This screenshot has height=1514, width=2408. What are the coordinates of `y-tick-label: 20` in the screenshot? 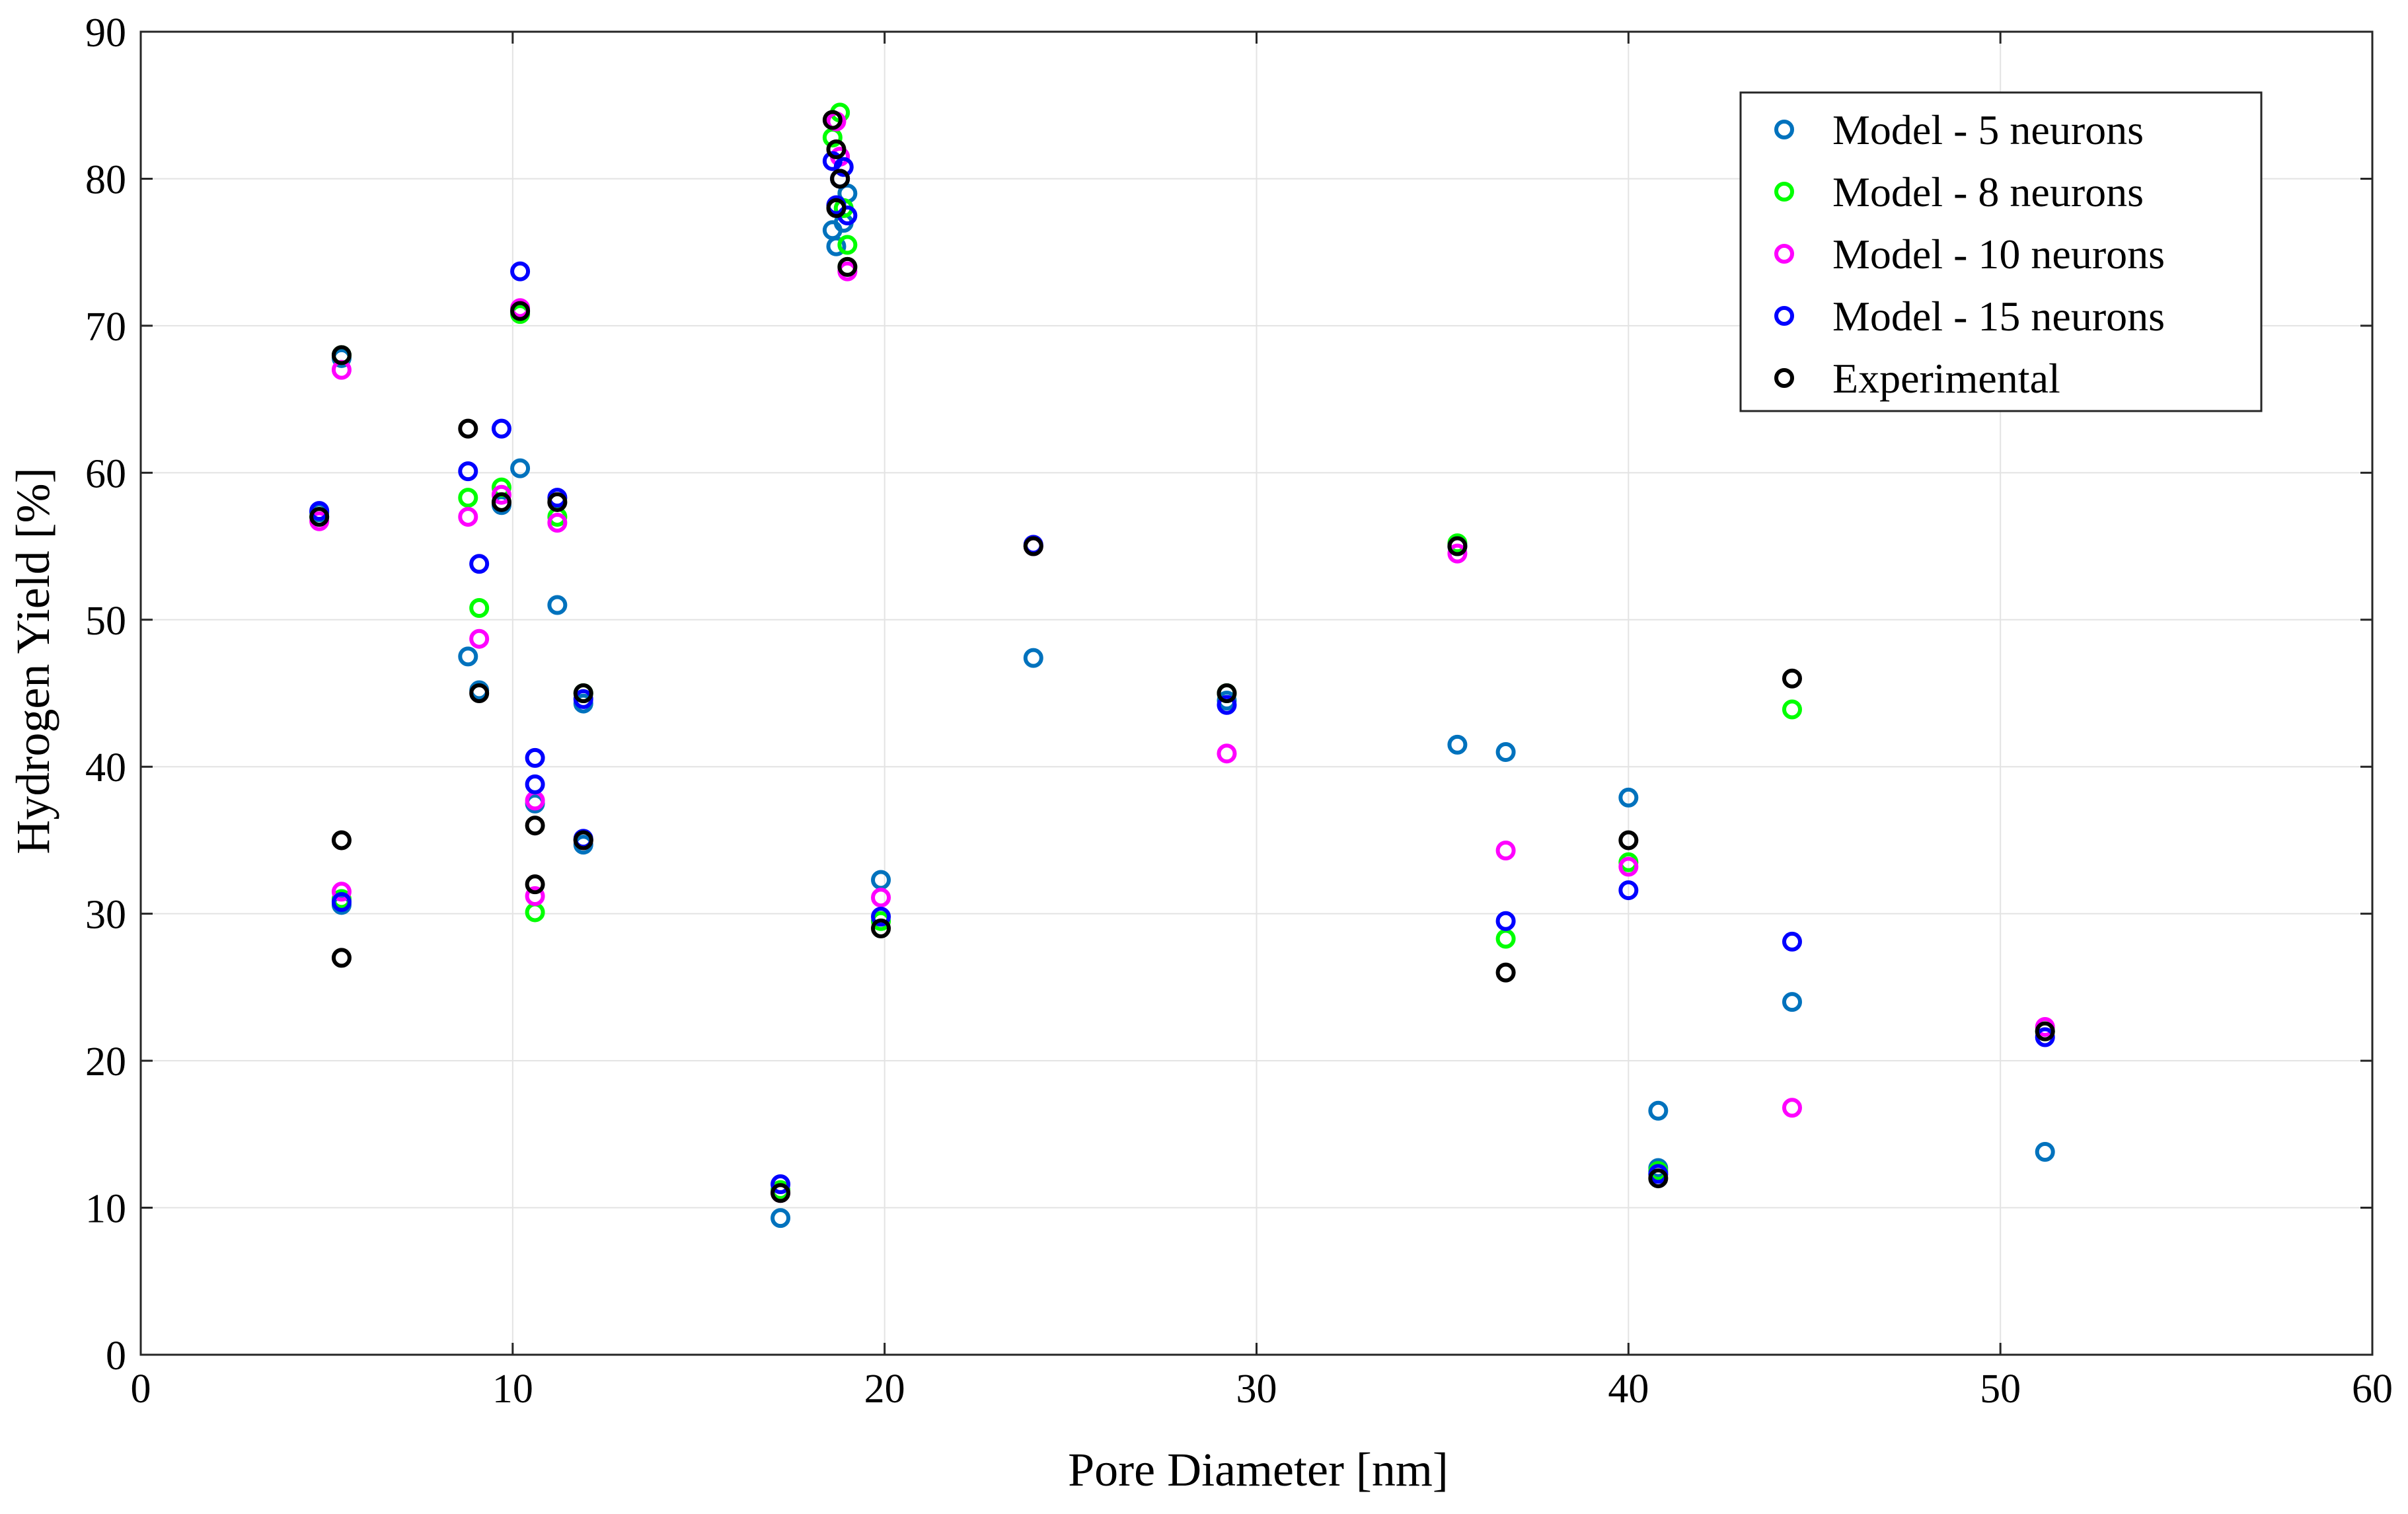 It's located at (106, 1062).